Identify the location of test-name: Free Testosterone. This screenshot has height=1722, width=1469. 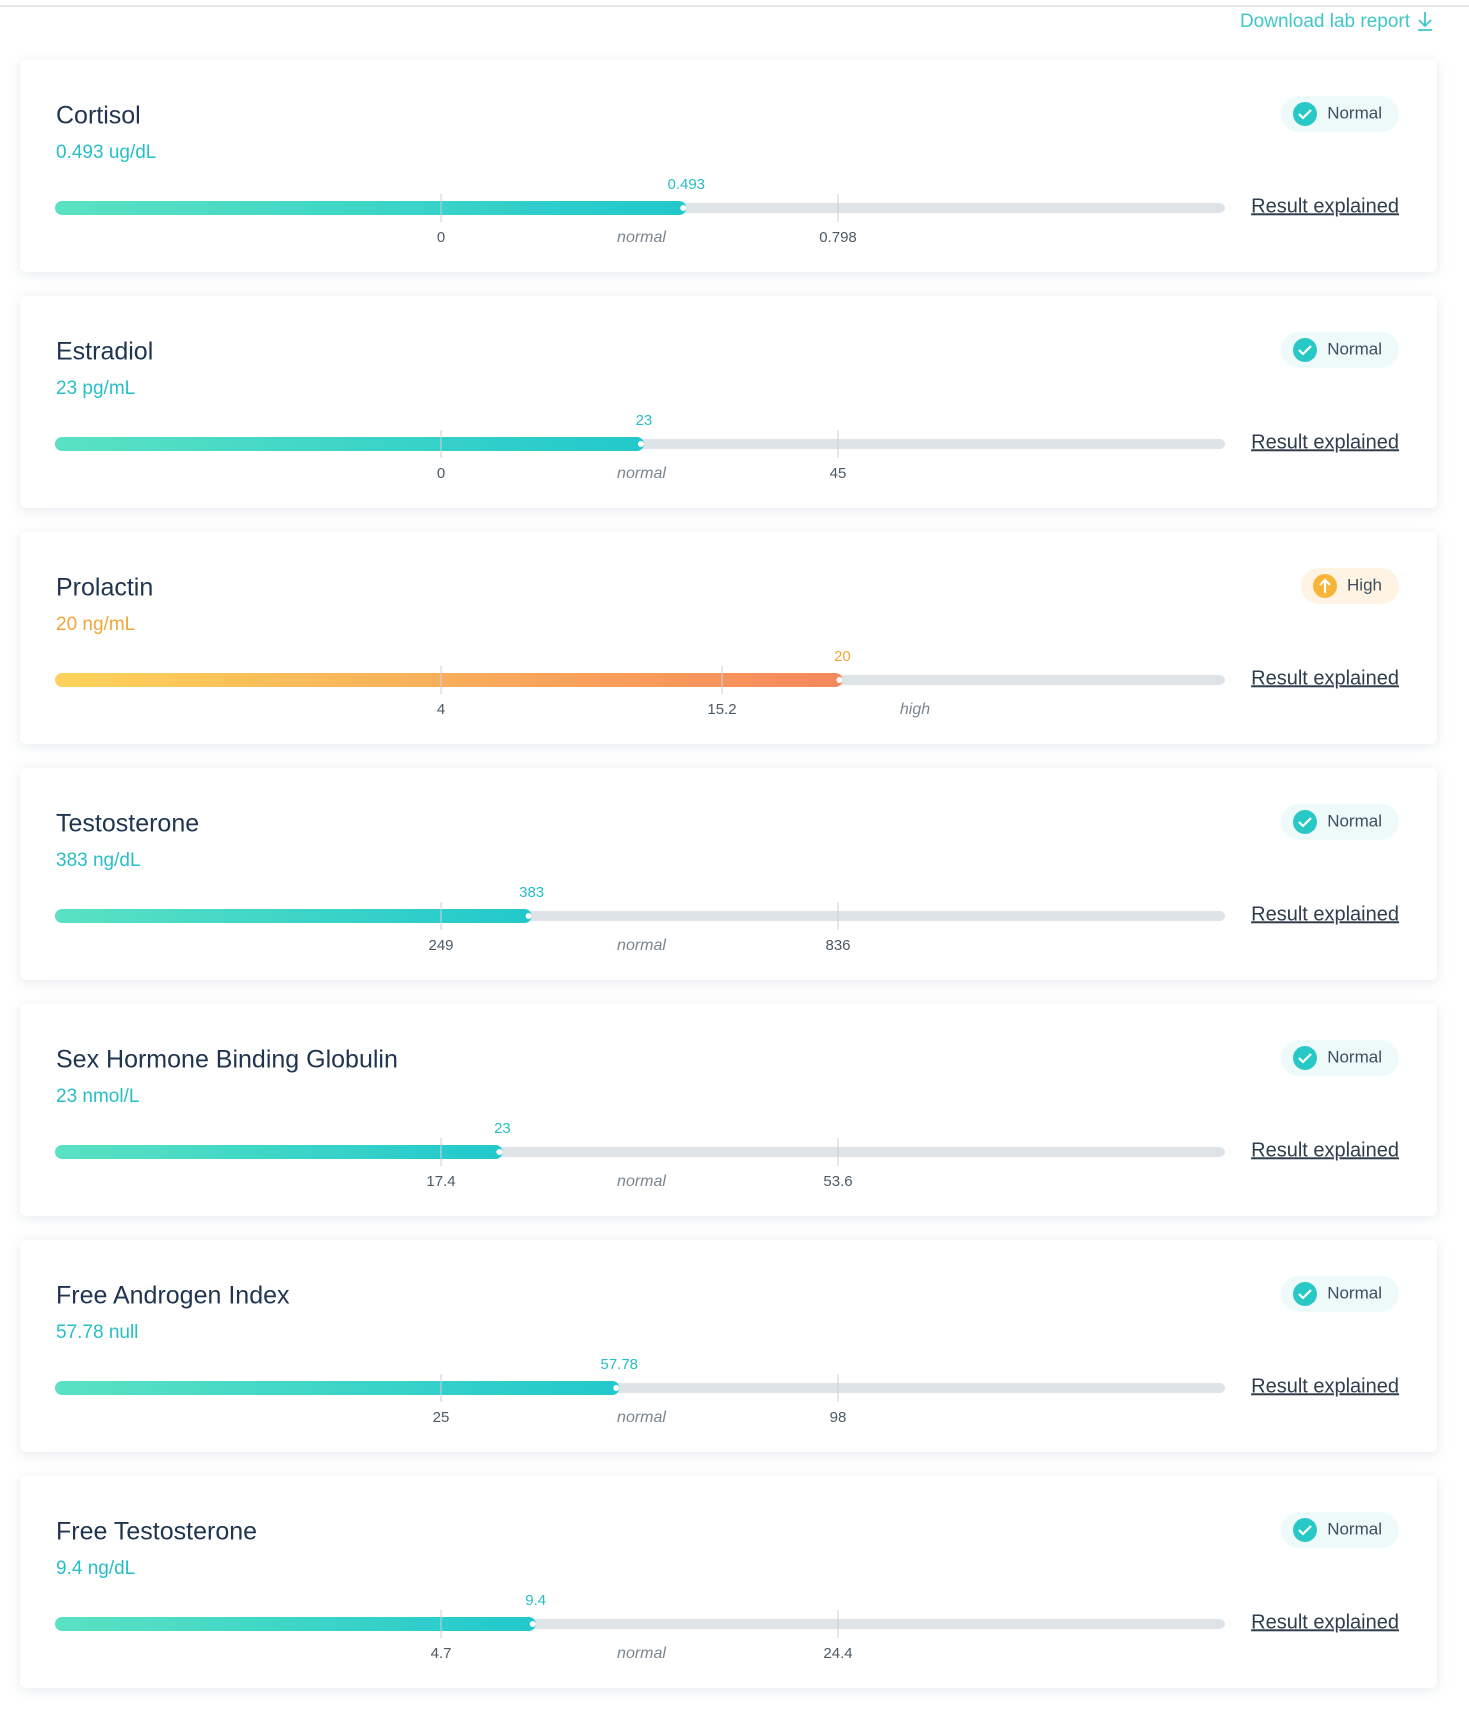
(156, 1532).